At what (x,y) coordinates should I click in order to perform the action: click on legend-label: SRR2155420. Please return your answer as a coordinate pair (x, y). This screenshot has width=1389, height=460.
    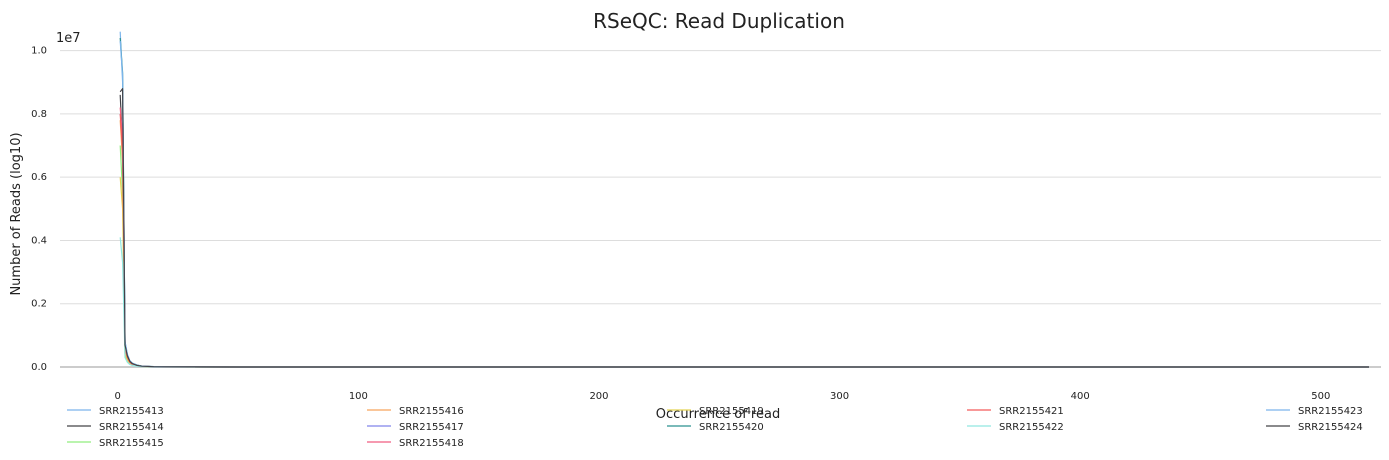
    Looking at the image, I should click on (731, 427).